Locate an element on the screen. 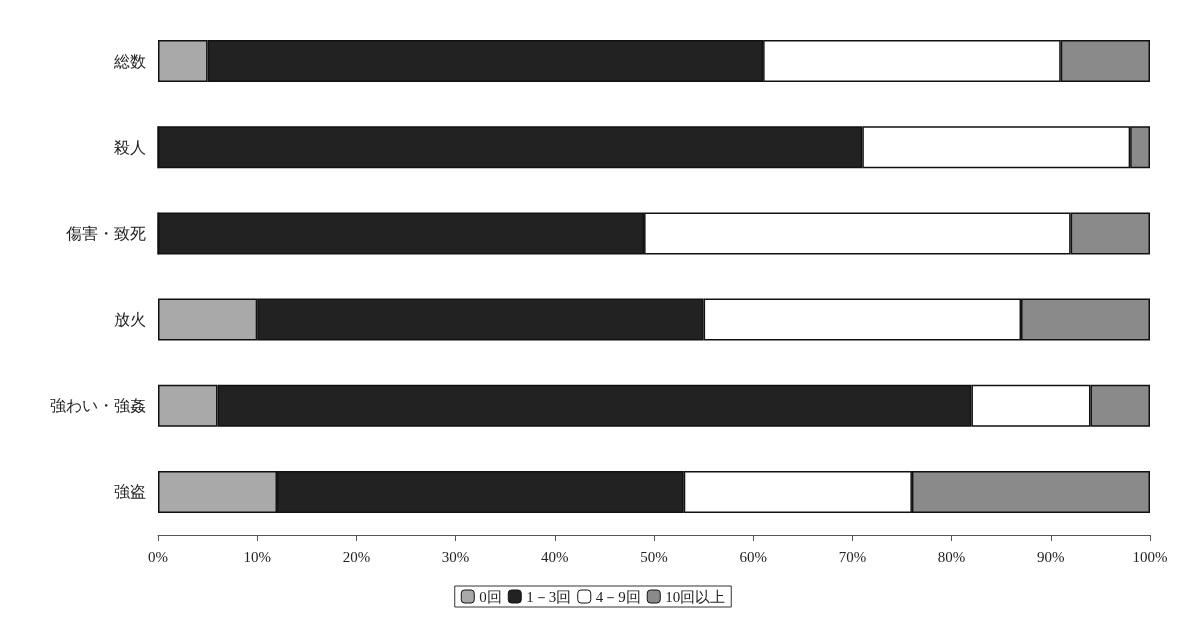 Image resolution: width=1186 pixels, height=621 pixels. x-tick-label: 20% is located at coordinates (356, 556).